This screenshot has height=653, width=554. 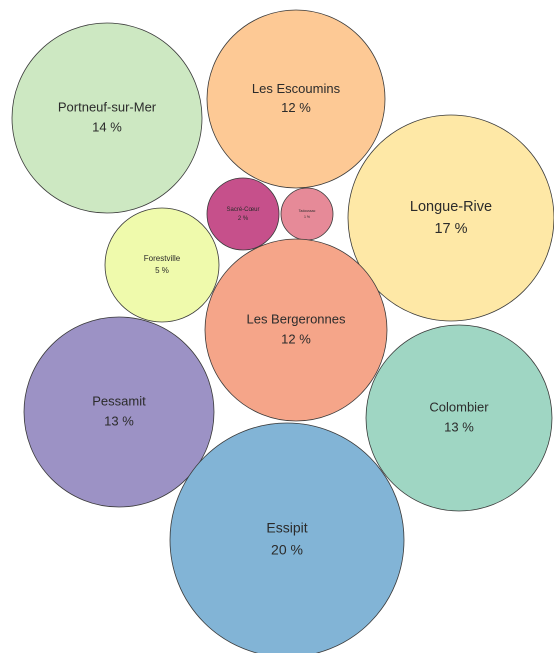 I want to click on bubble-group-longue-rive: Longue-Rive 17 %, so click(x=450, y=218).